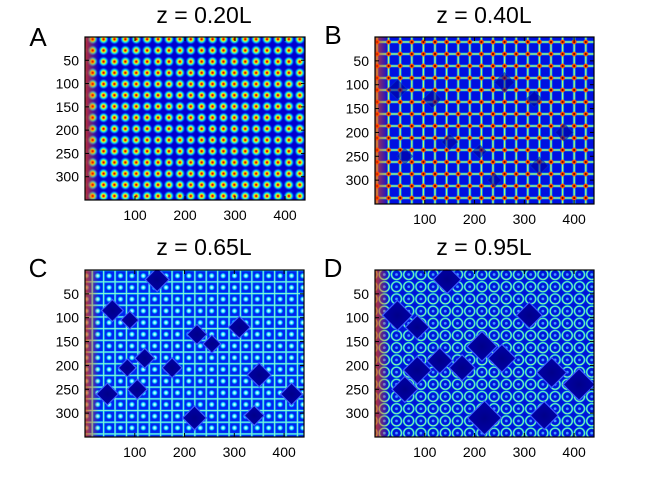  Describe the element at coordinates (483, 15) in the screenshot. I see `panel-title: z = 0.40L` at that location.